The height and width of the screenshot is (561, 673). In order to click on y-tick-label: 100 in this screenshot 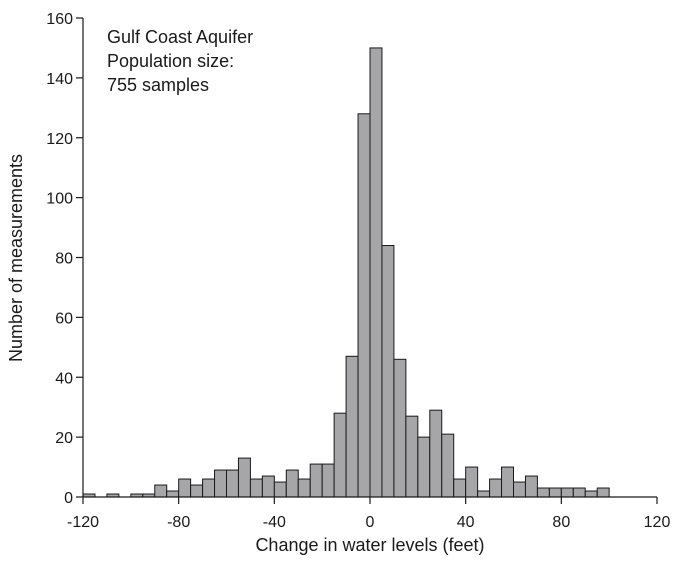, I will do `click(59, 199)`.